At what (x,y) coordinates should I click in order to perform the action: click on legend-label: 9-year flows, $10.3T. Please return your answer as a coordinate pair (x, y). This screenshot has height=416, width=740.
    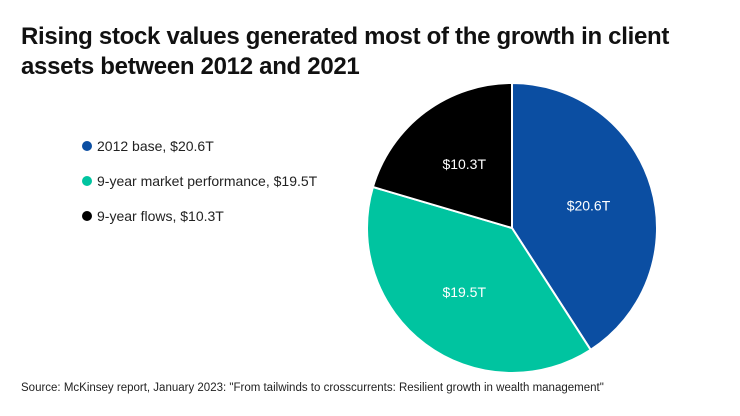
    Looking at the image, I should click on (160, 215).